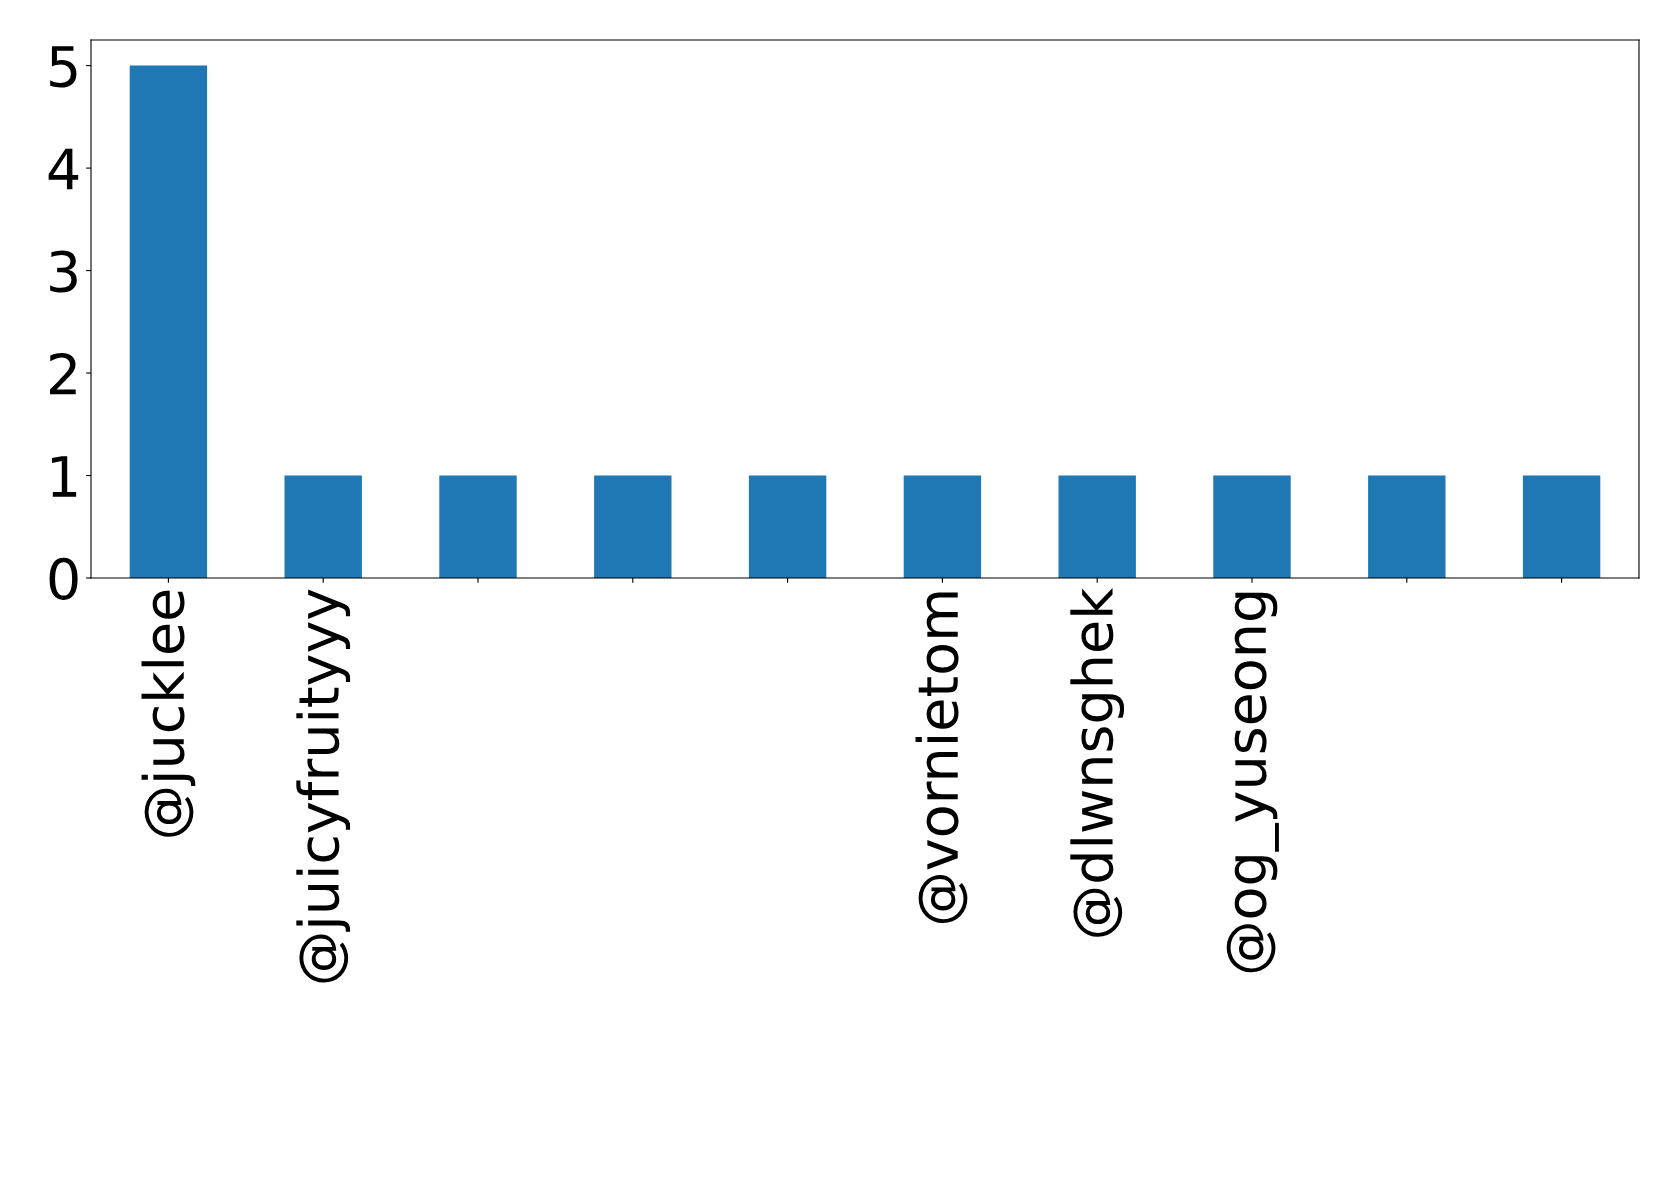  I want to click on y-tick-label: 5, so click(63, 67).